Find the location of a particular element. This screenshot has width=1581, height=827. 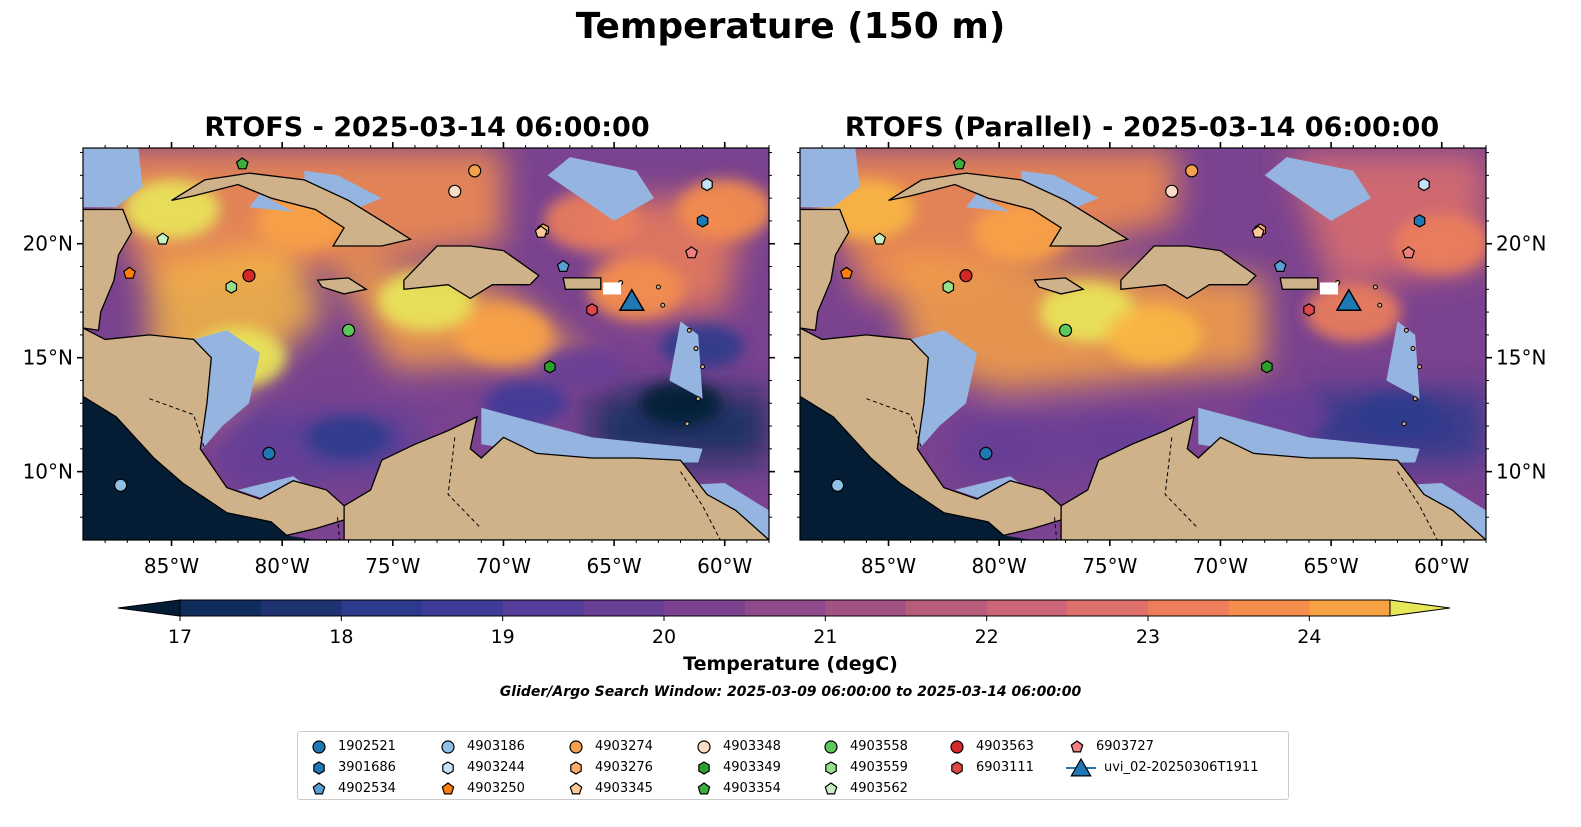

legend-label: 4903558 is located at coordinates (879, 746).